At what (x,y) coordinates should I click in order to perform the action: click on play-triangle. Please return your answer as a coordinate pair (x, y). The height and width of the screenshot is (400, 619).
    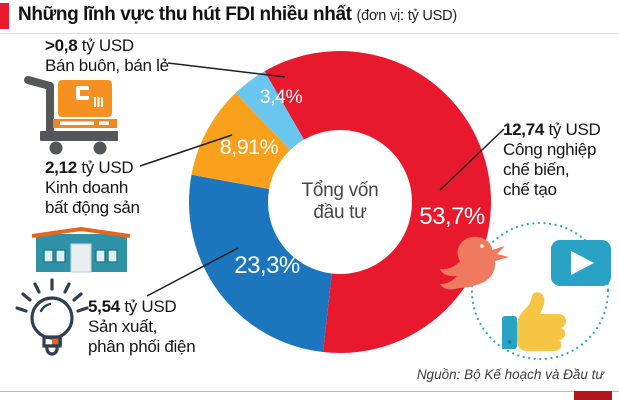
    Looking at the image, I should click on (582, 263).